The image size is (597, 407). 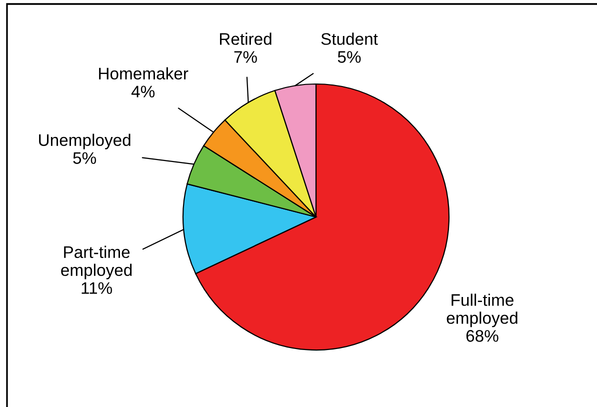 I want to click on data-label: 7%, so click(x=245, y=57).